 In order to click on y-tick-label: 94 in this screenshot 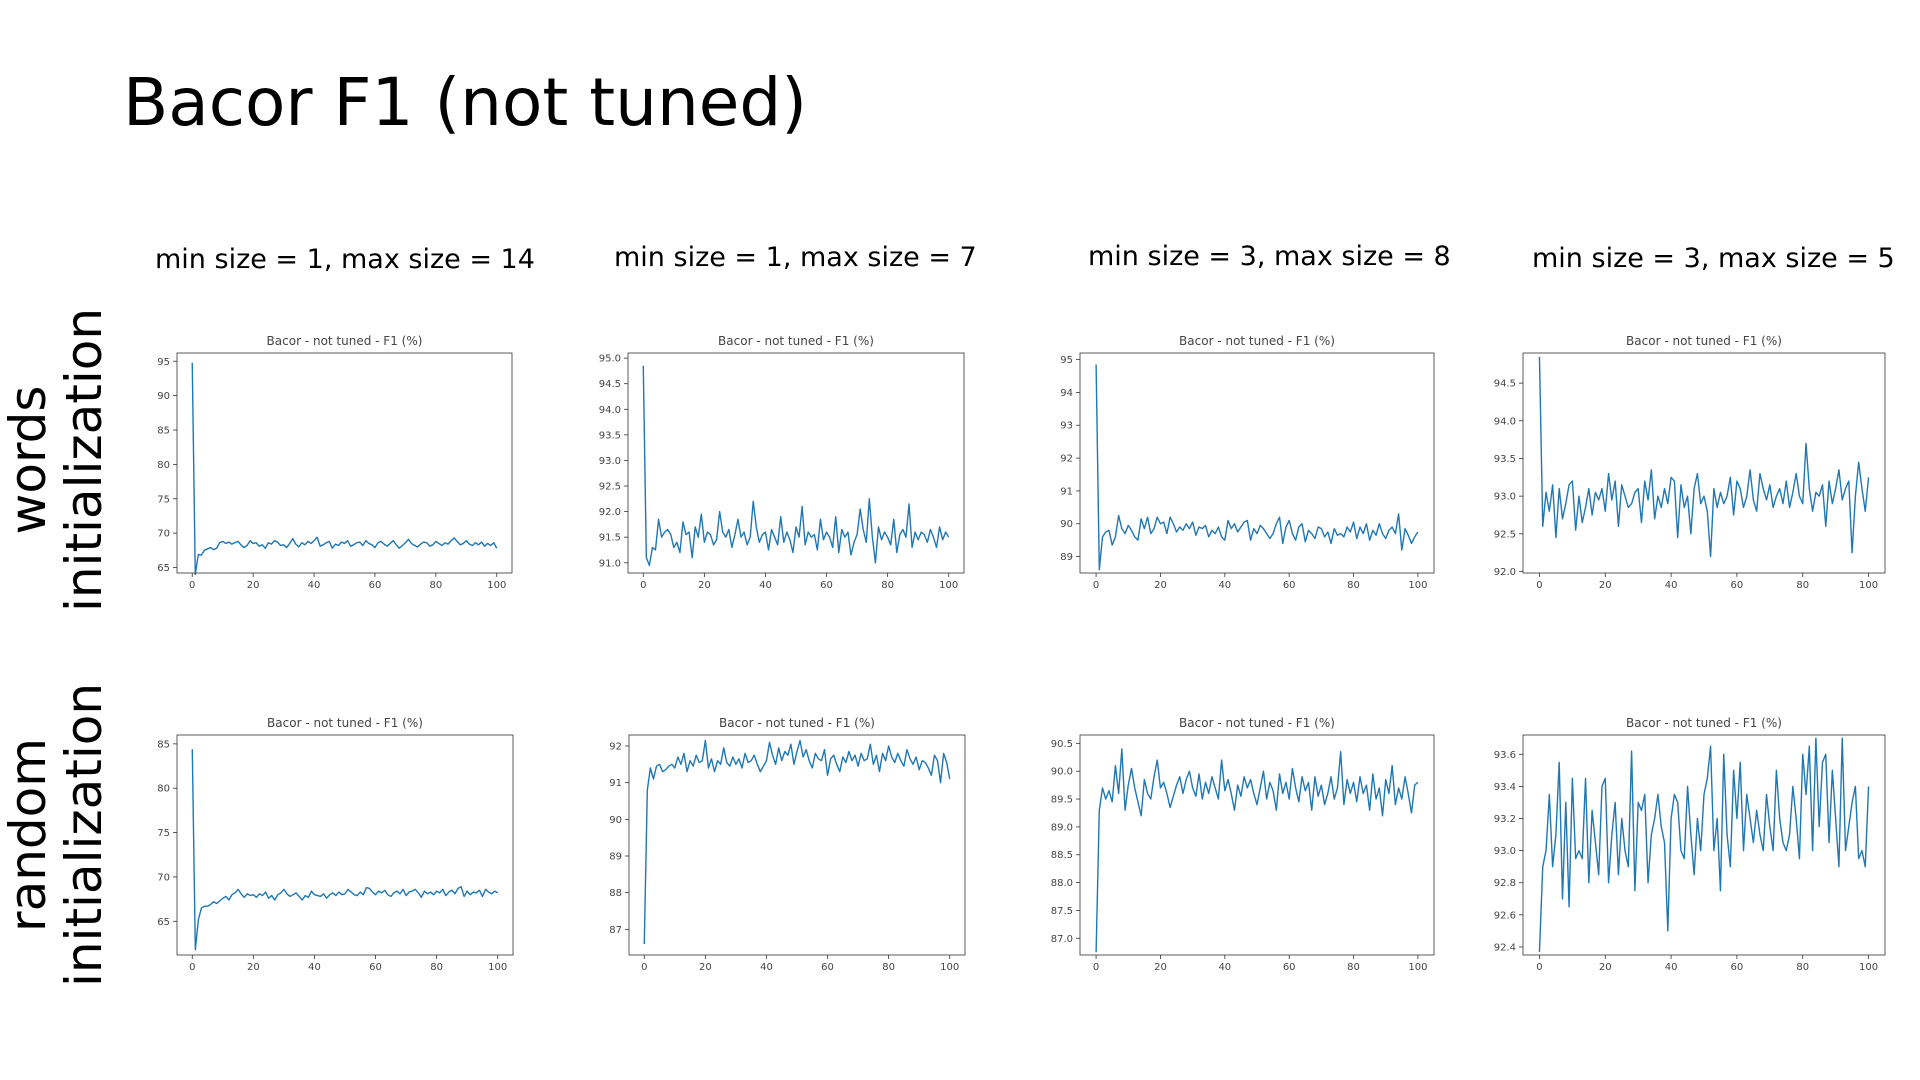, I will do `click(1066, 393)`.